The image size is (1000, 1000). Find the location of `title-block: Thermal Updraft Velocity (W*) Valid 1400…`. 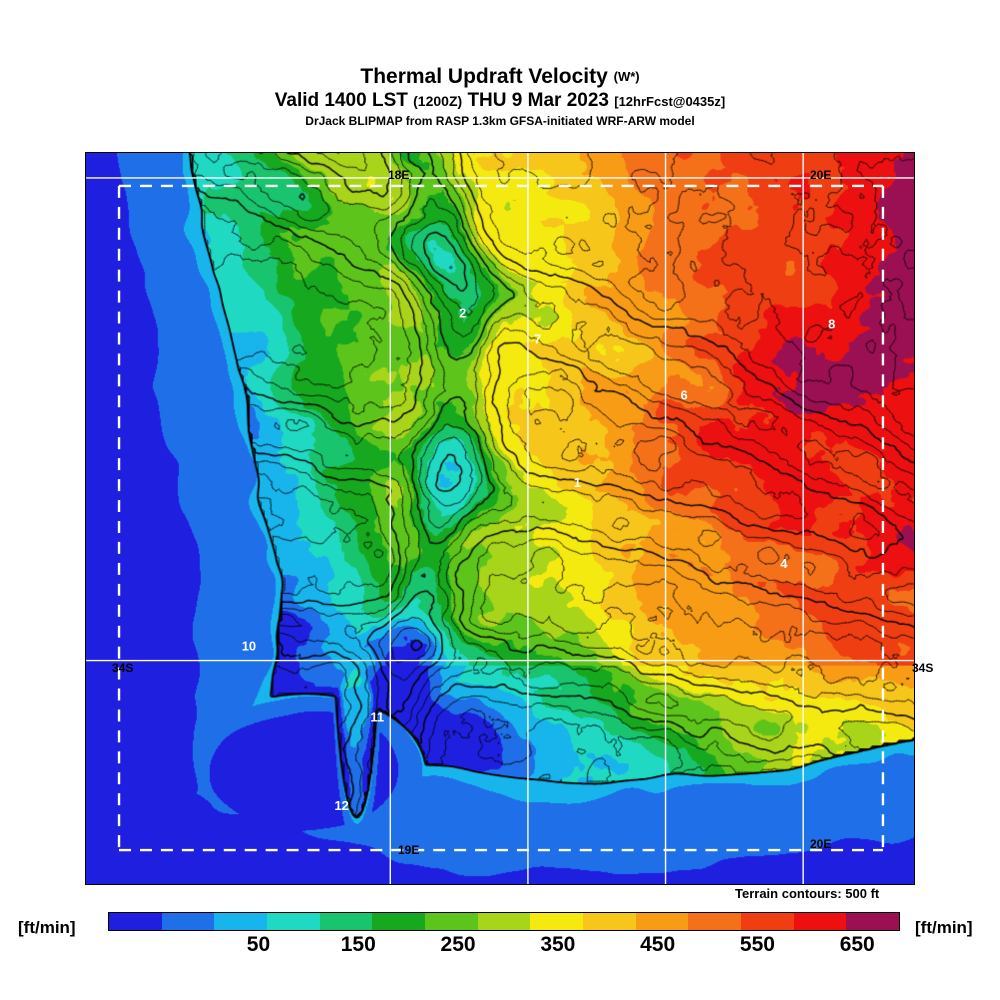

title-block: Thermal Updraft Velocity (W*) Valid 1400… is located at coordinates (500, 96).